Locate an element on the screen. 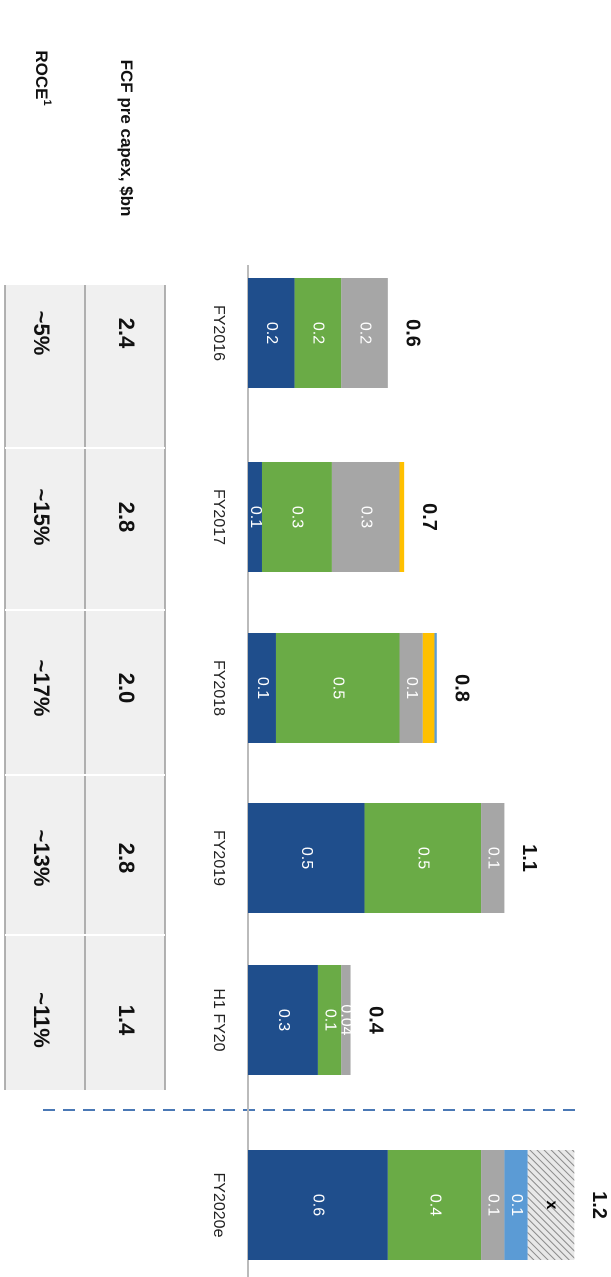  table-cell: 1.4 is located at coordinates (126, 1020).